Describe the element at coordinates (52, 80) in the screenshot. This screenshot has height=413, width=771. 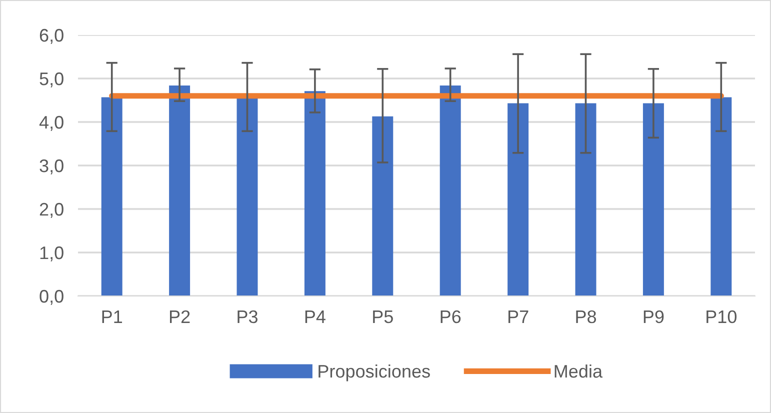
I see `y-tick-label: 5,0` at that location.